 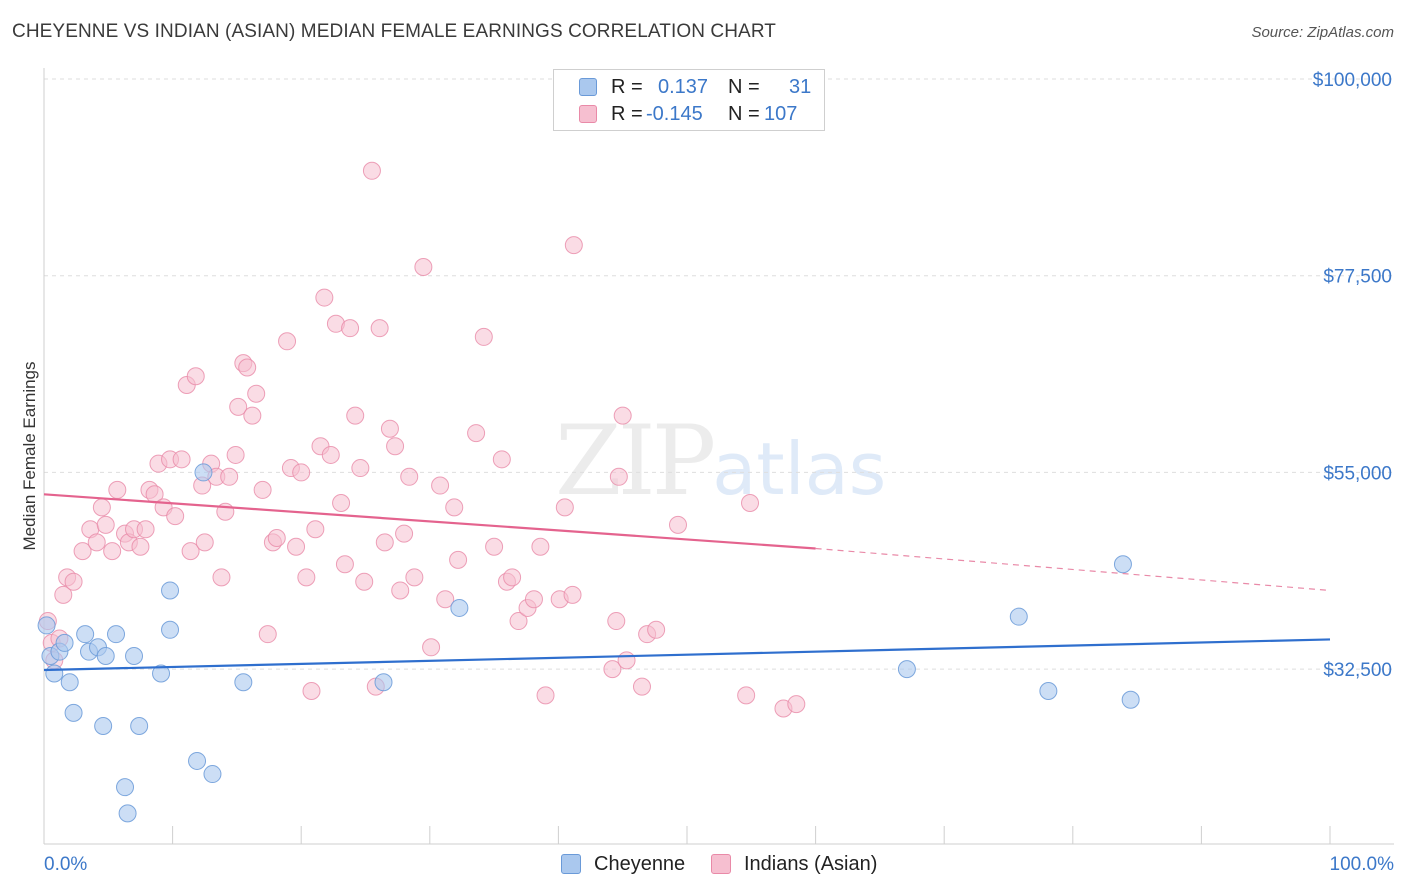 What do you see at coordinates (687, 835) in the screenshot?
I see `x-ticks` at bounding box center [687, 835].